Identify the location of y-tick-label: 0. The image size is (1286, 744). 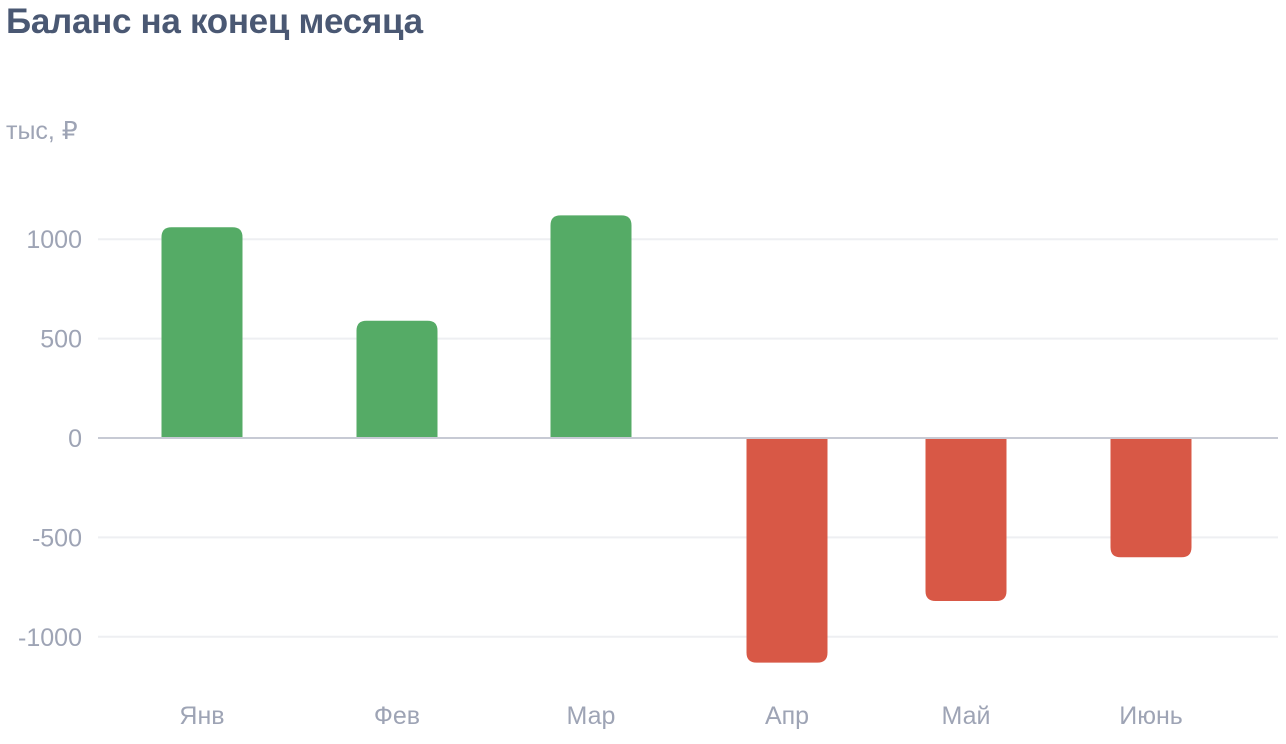
(75, 439).